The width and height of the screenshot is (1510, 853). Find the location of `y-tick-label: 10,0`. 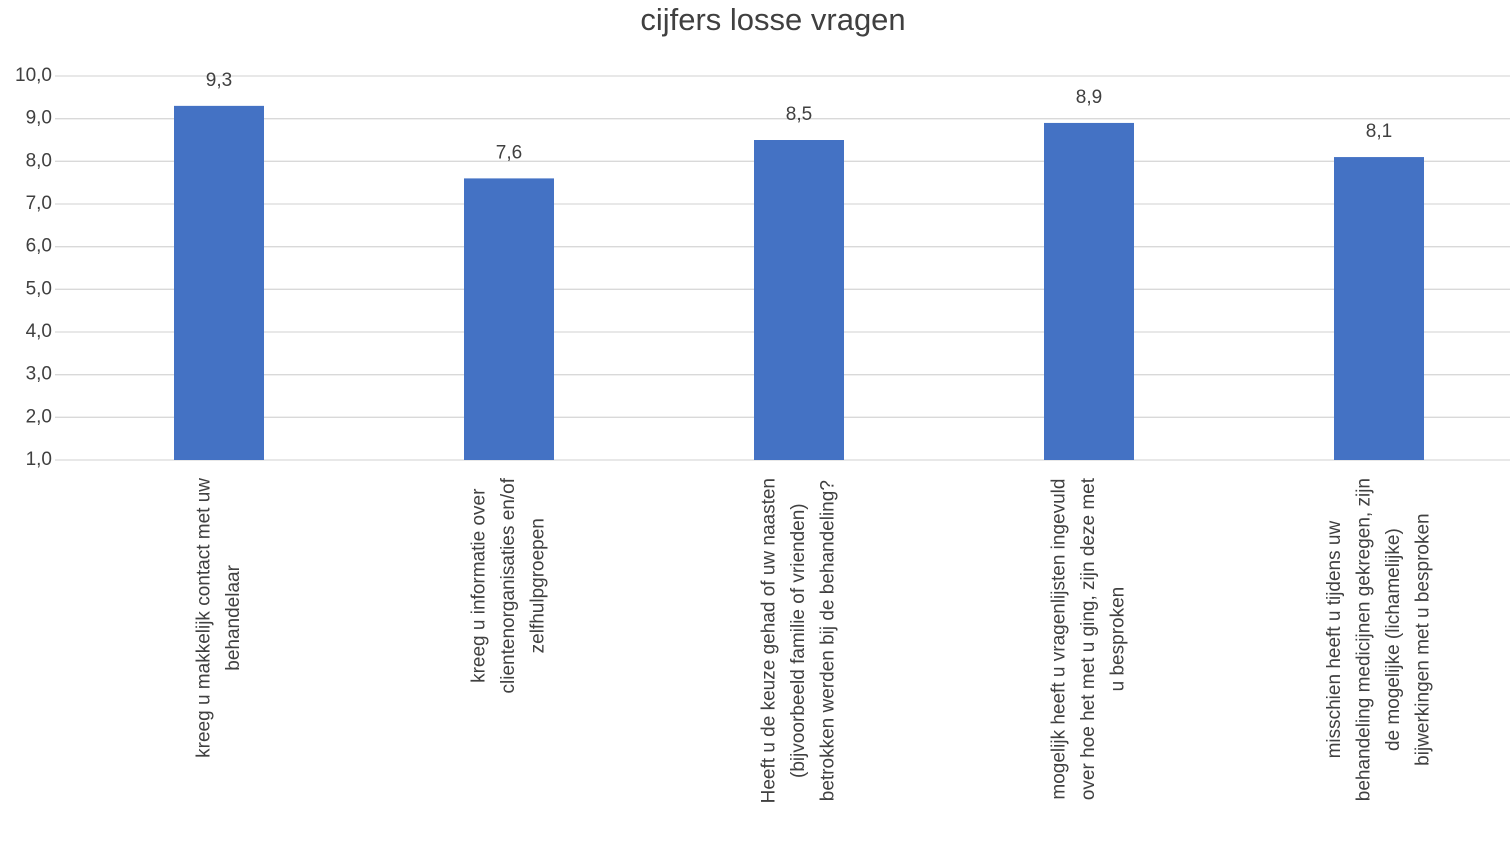

y-tick-label: 10,0 is located at coordinates (33, 75).